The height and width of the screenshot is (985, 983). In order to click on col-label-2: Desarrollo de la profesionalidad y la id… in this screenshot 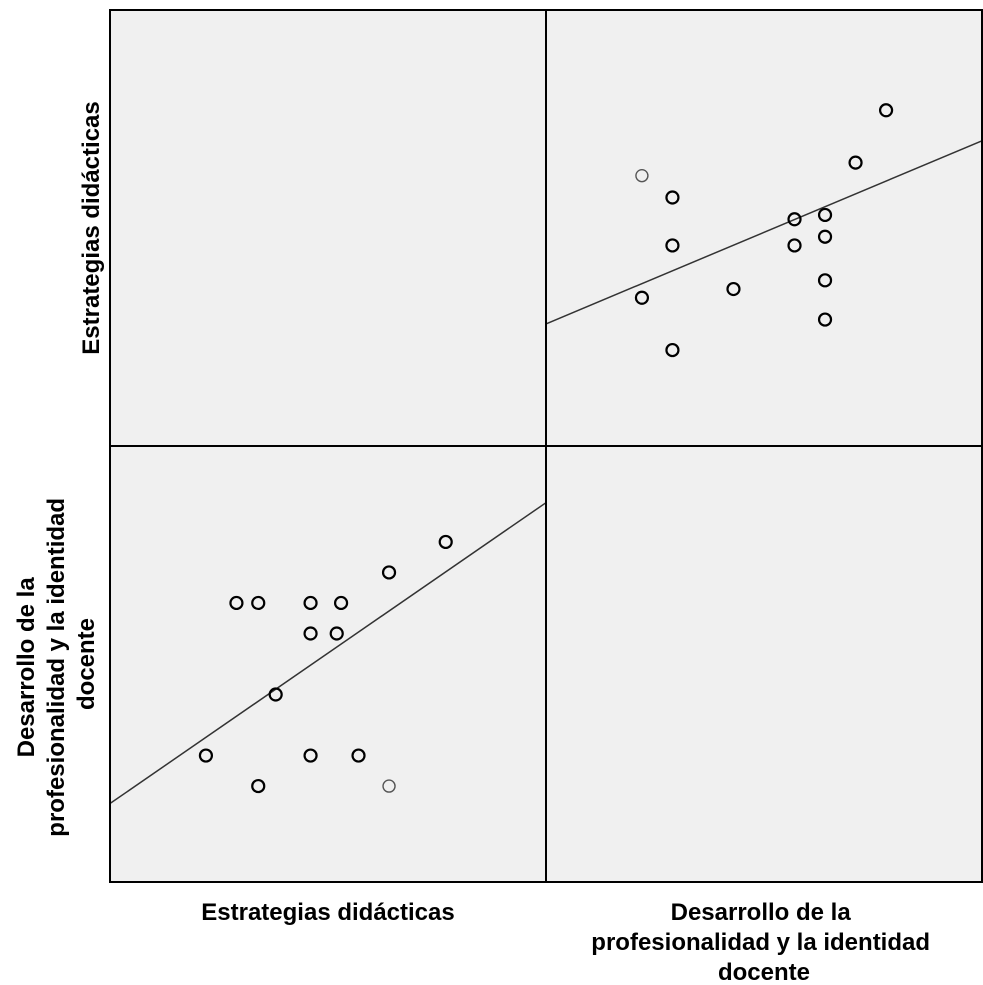, I will do `click(763, 942)`.